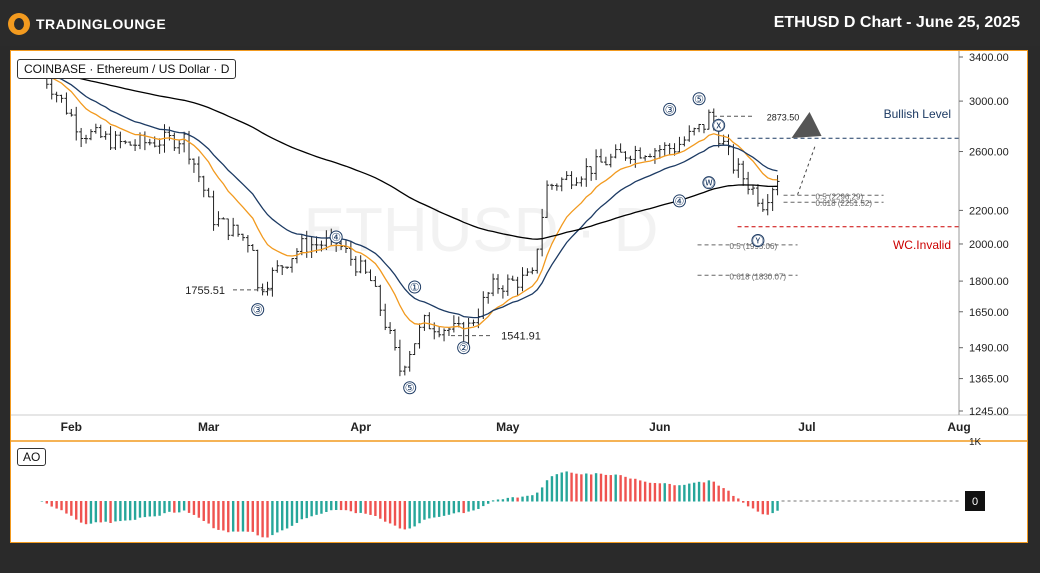 The height and width of the screenshot is (573, 1040). I want to click on y-tick-label: 1490.00, so click(989, 349).